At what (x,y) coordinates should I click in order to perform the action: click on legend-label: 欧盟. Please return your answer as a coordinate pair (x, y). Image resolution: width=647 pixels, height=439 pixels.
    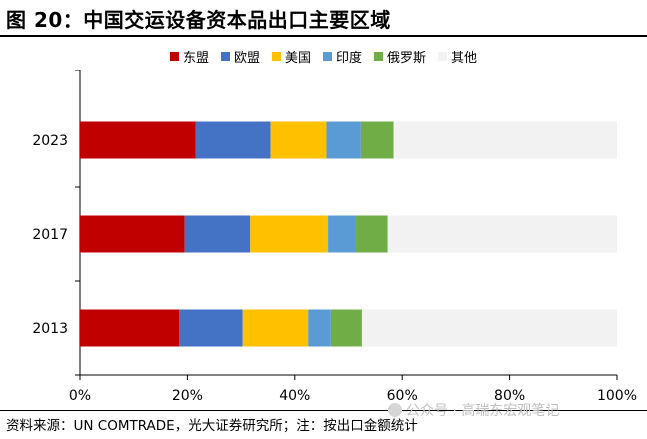
    Looking at the image, I should click on (246, 58).